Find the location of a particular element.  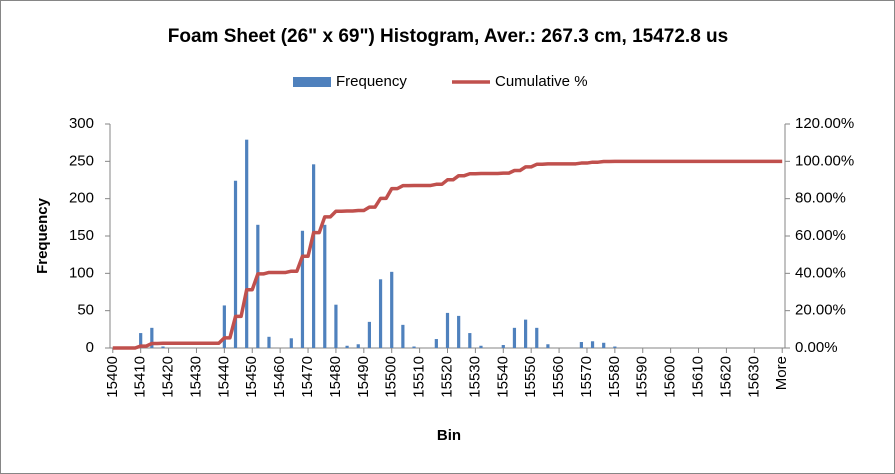

y2-tick-label: 20.00% is located at coordinates (820, 310).